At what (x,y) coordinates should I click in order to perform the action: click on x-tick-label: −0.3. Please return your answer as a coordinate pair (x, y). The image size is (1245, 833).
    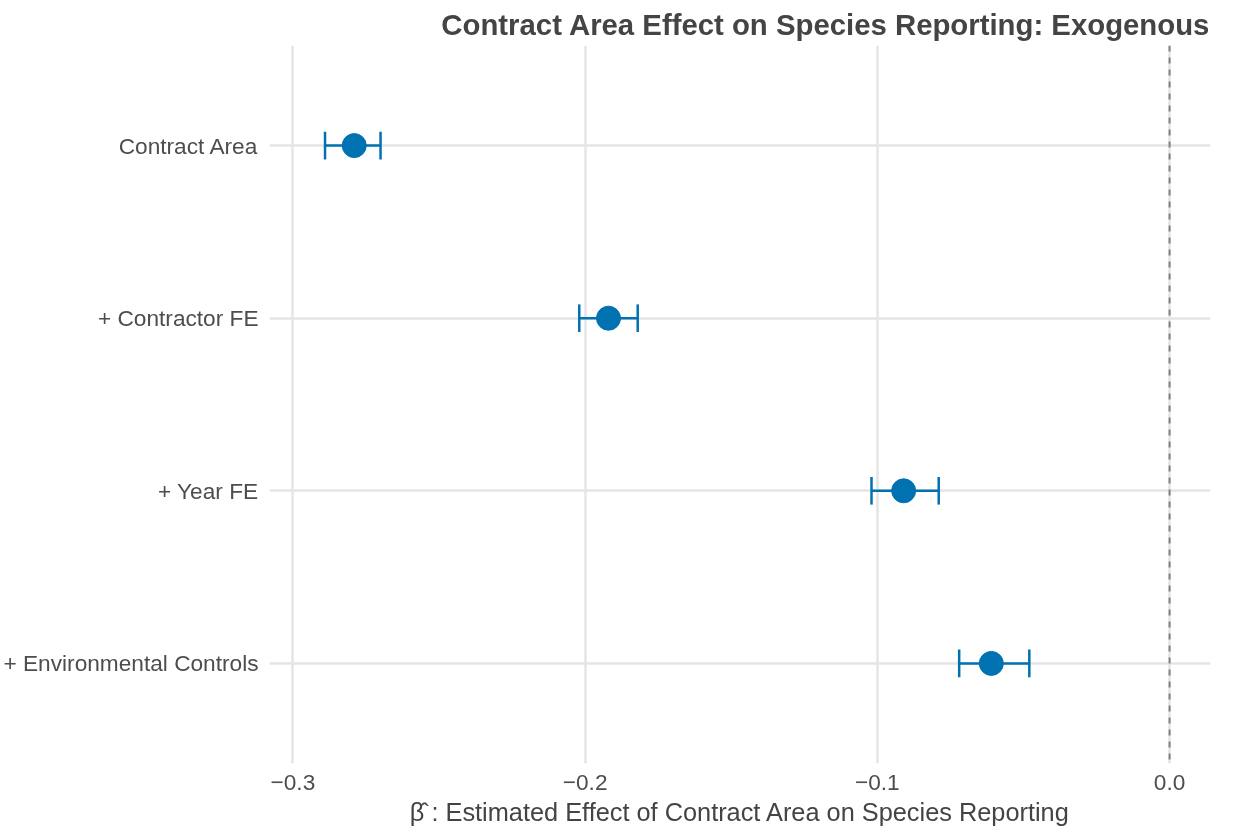
    Looking at the image, I should click on (293, 781).